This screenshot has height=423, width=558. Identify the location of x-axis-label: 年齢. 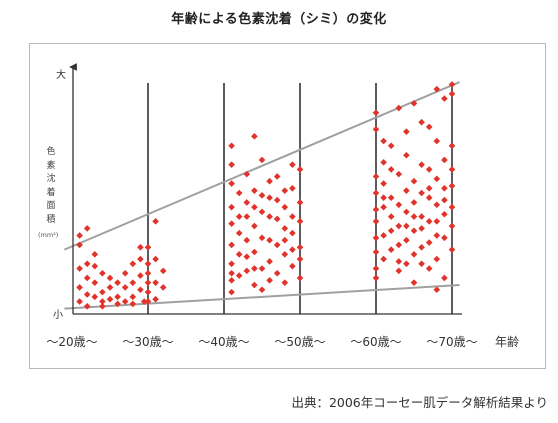
(507, 341).